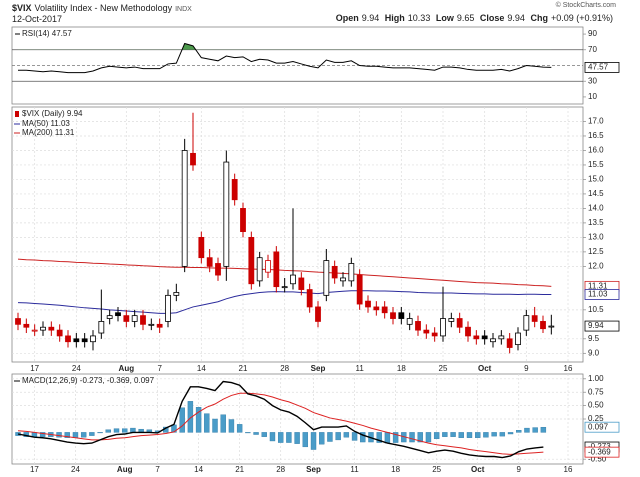  I want to click on security-name: Volatility Index - New Methodology, so click(103, 8).